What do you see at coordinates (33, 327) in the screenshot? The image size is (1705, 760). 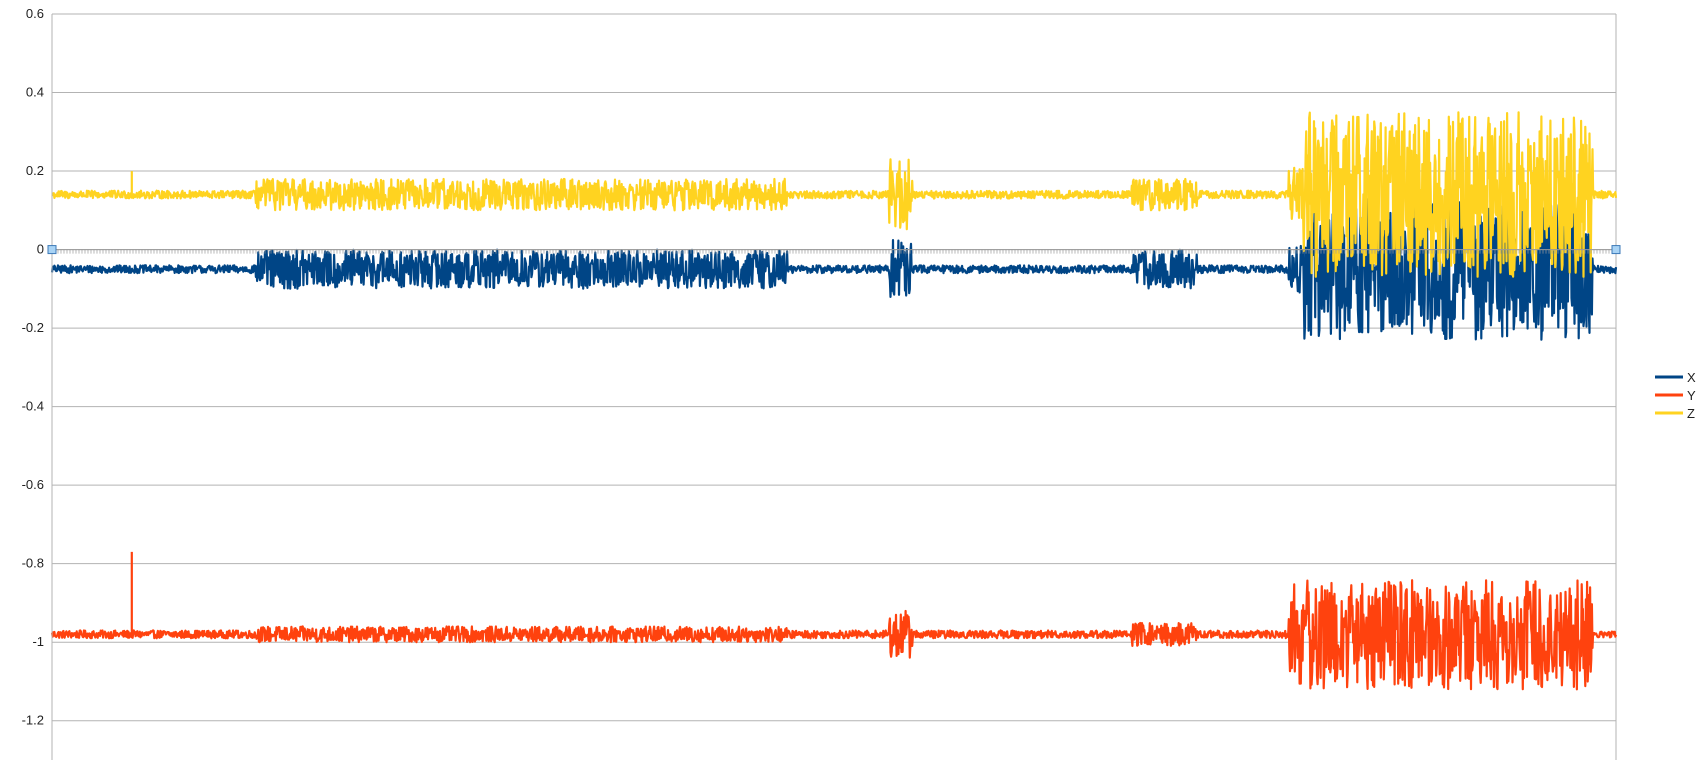 I see `y-tick-label: -0.2` at bounding box center [33, 327].